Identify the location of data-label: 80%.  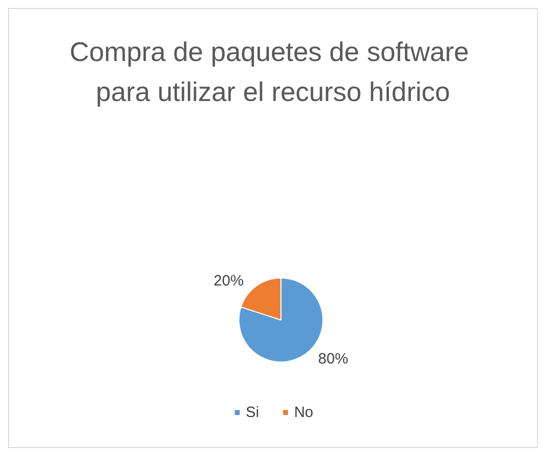
(333, 359).